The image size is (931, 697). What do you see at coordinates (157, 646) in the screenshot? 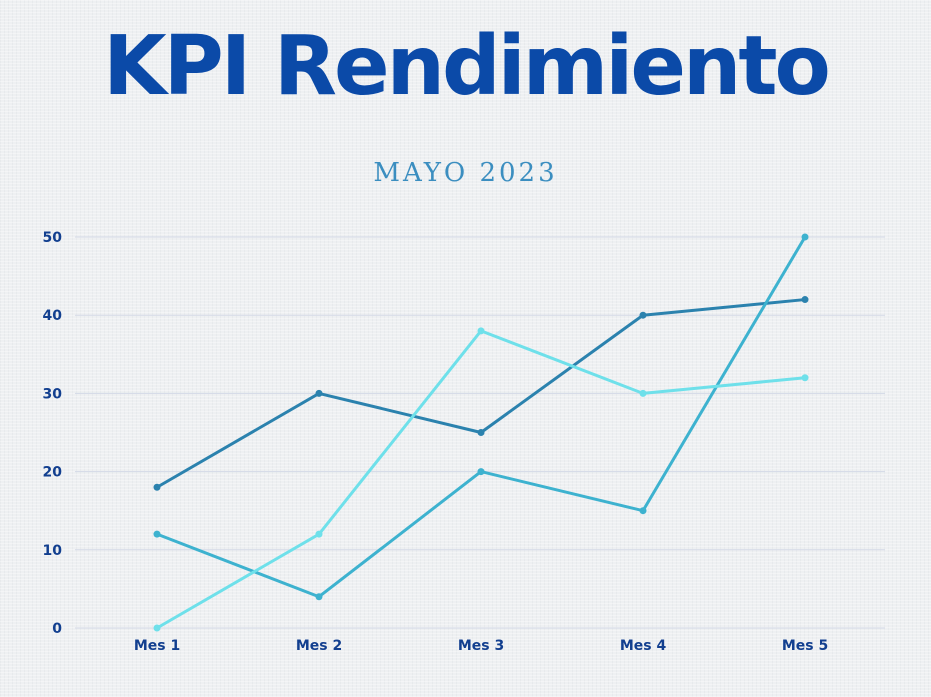
I see `x-tick-label: Mes 1` at bounding box center [157, 646].